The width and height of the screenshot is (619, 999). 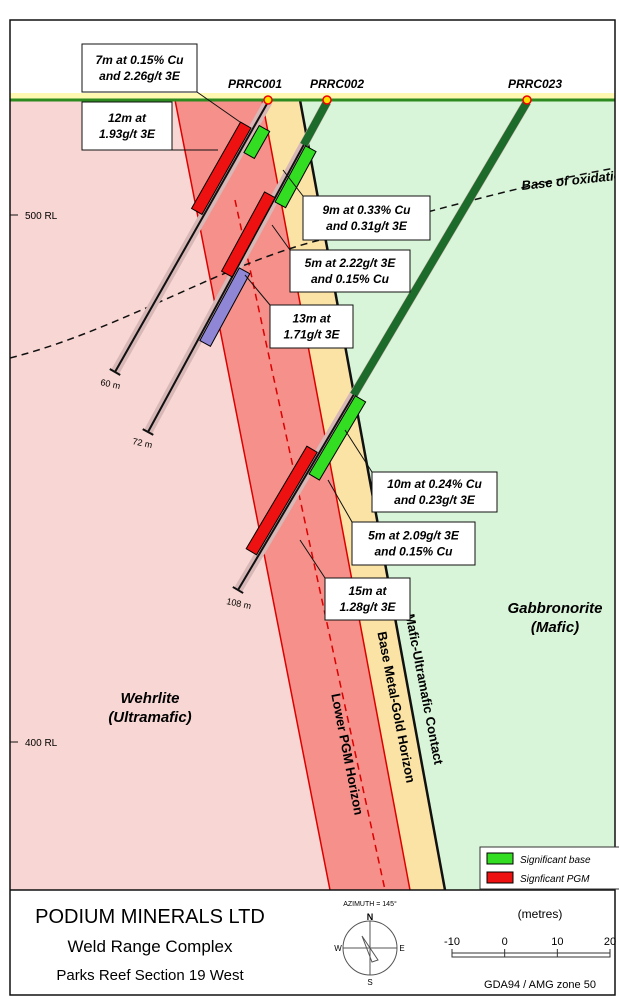 I want to click on box-line: and 0.31g/t 3E, so click(x=367, y=226).